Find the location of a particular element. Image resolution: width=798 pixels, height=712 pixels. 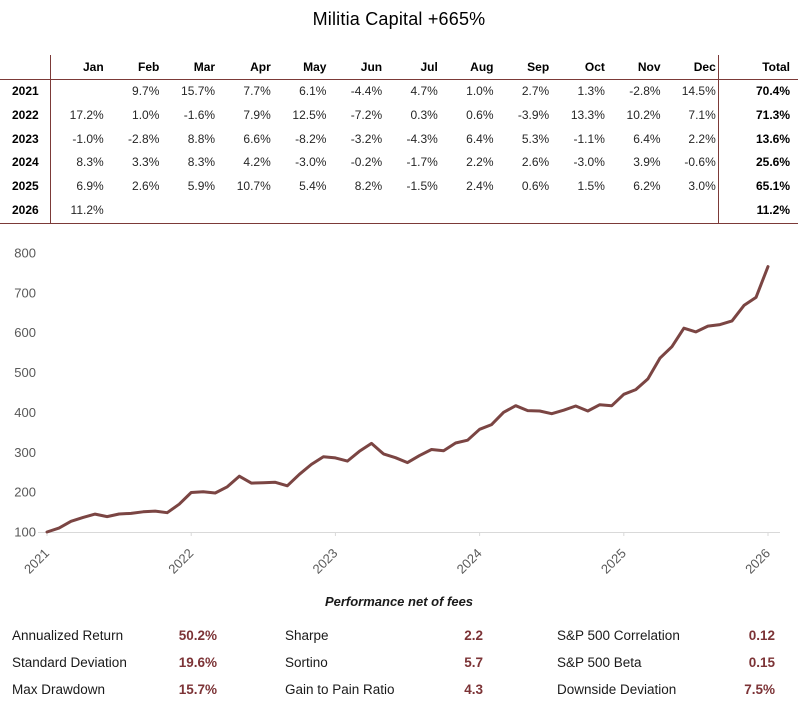

header-month: Nov is located at coordinates (634, 67).